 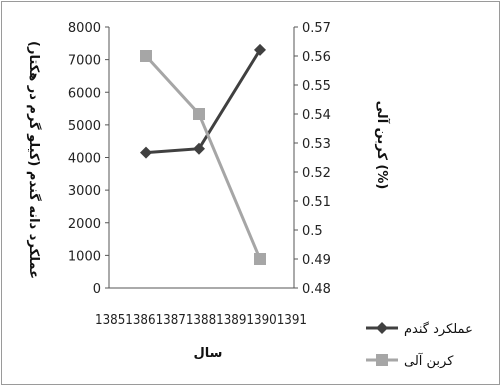 I want to click on y-axis-left-label: عملکرد دانه گندم (کیلو گرم در هکتار), so click(x=34, y=160).